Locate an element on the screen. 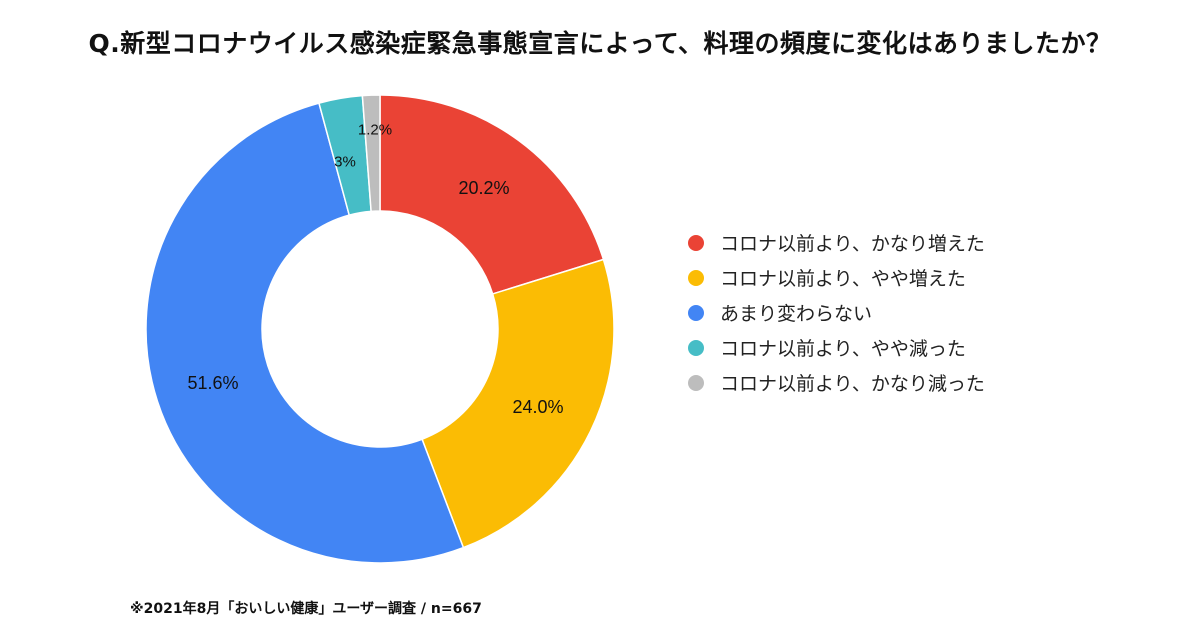 The width and height of the screenshot is (1200, 630). legend-item: コロナ以前より、かなり減った is located at coordinates (836, 382).